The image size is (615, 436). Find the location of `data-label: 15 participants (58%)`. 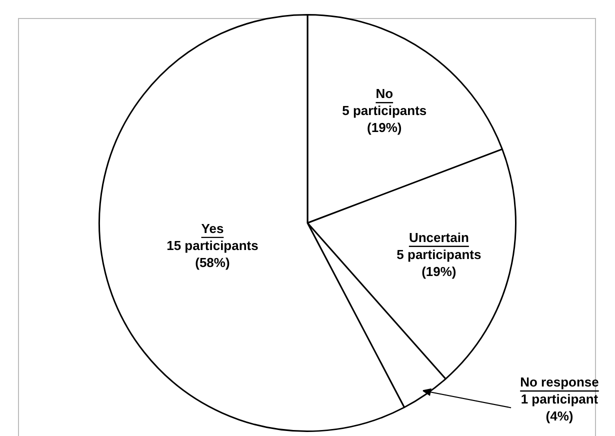

data-label: 15 participants (58%) is located at coordinates (212, 254).